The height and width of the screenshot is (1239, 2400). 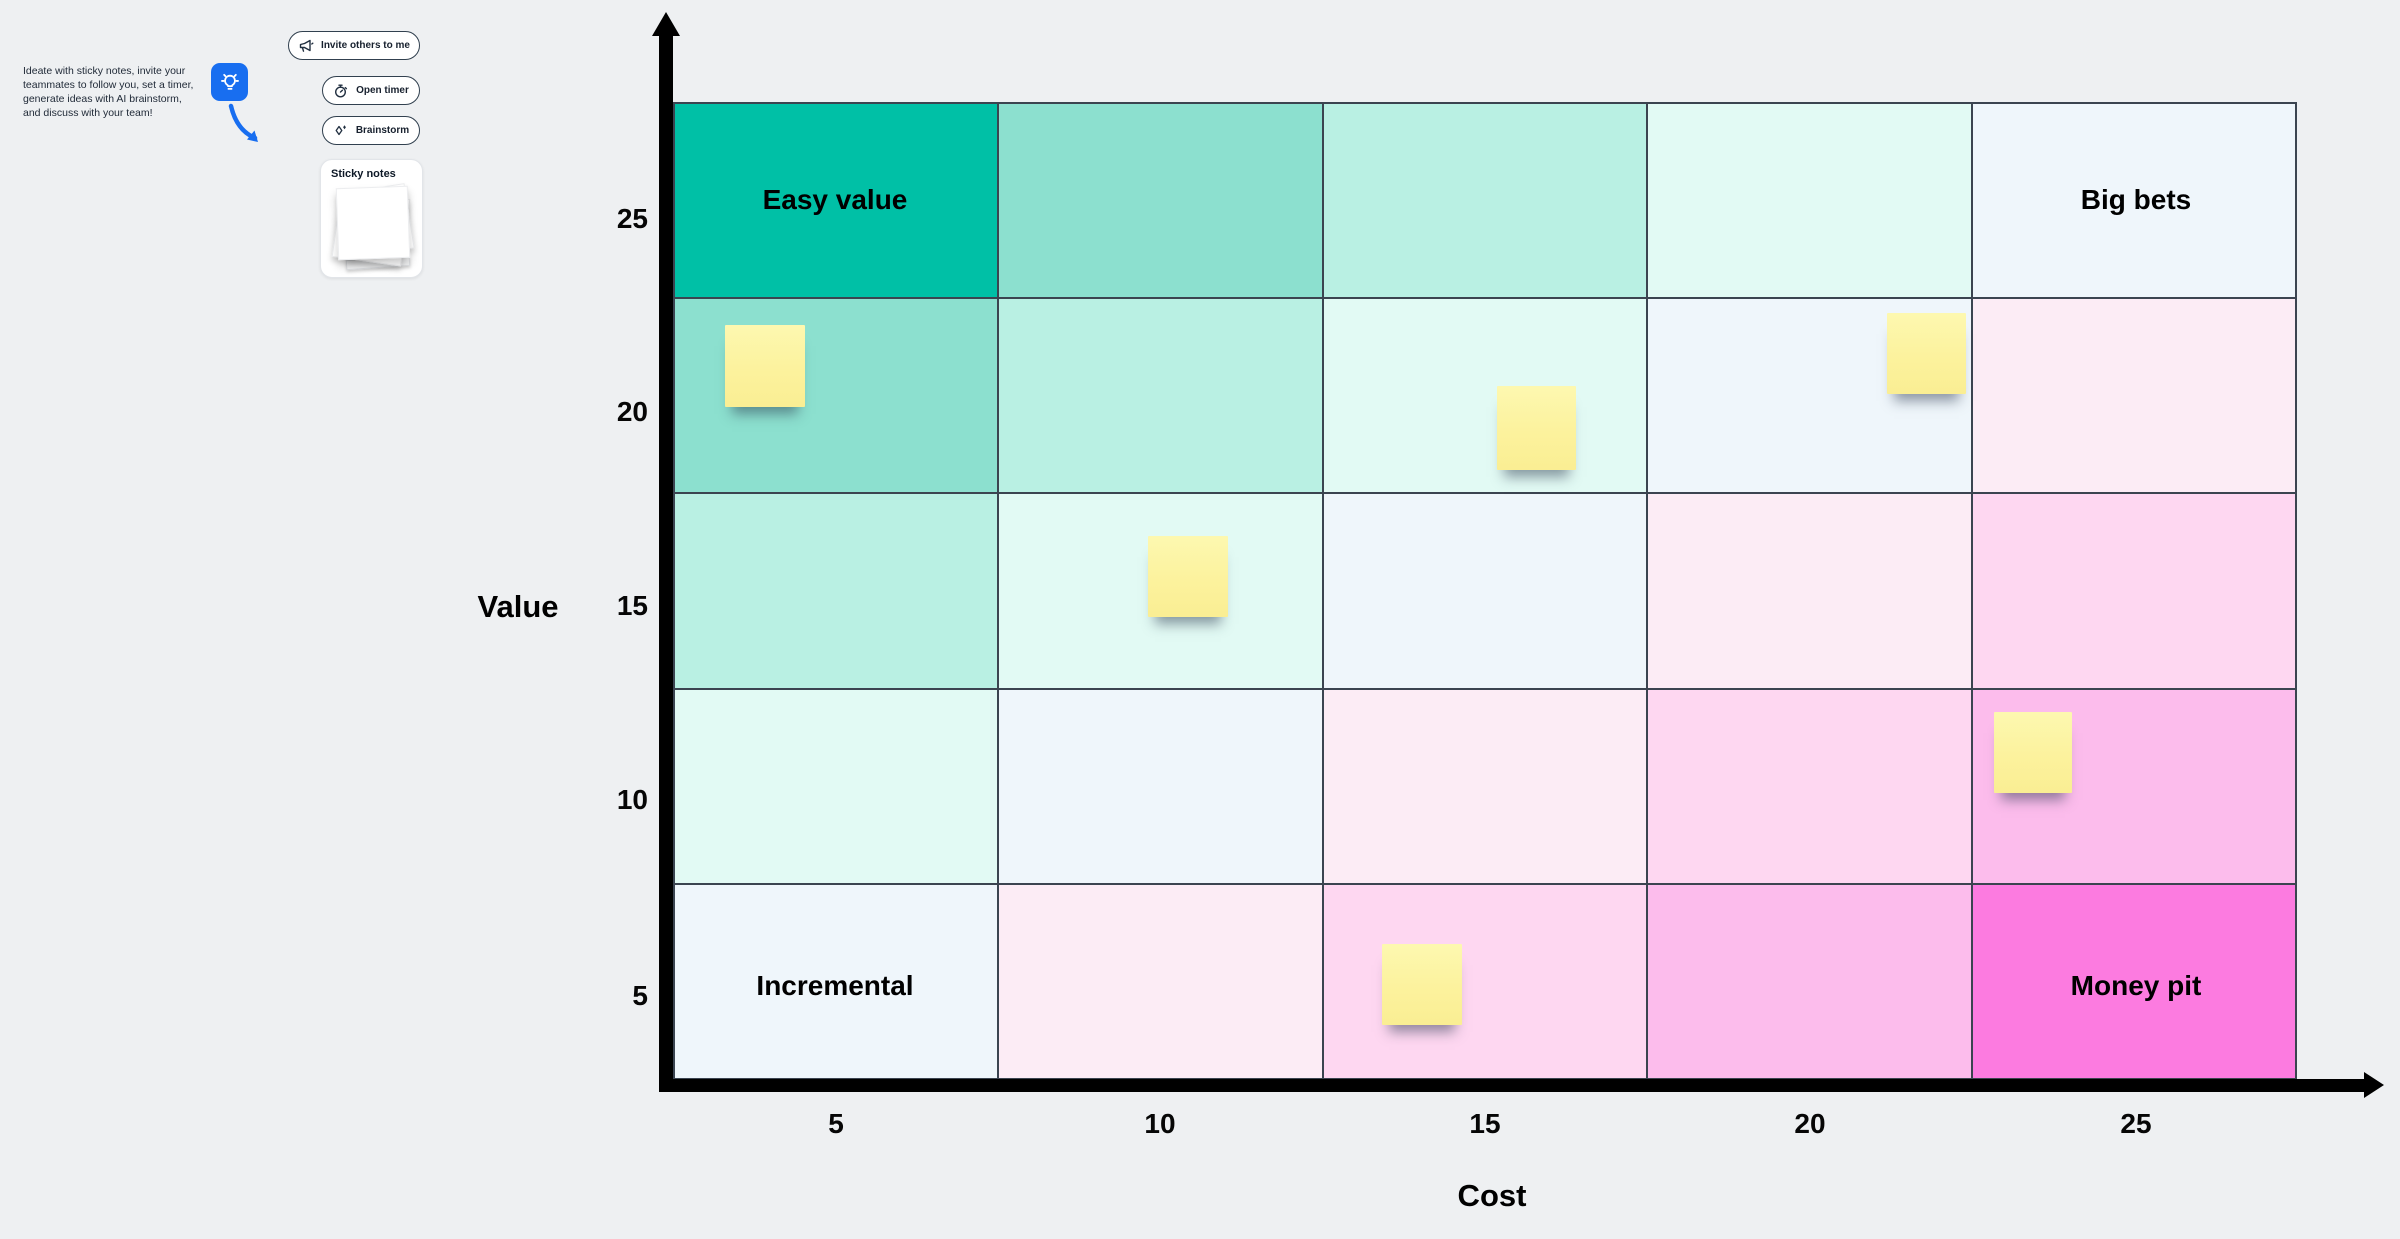 I want to click on x-axis-title: Cost, so click(x=1492, y=1195).